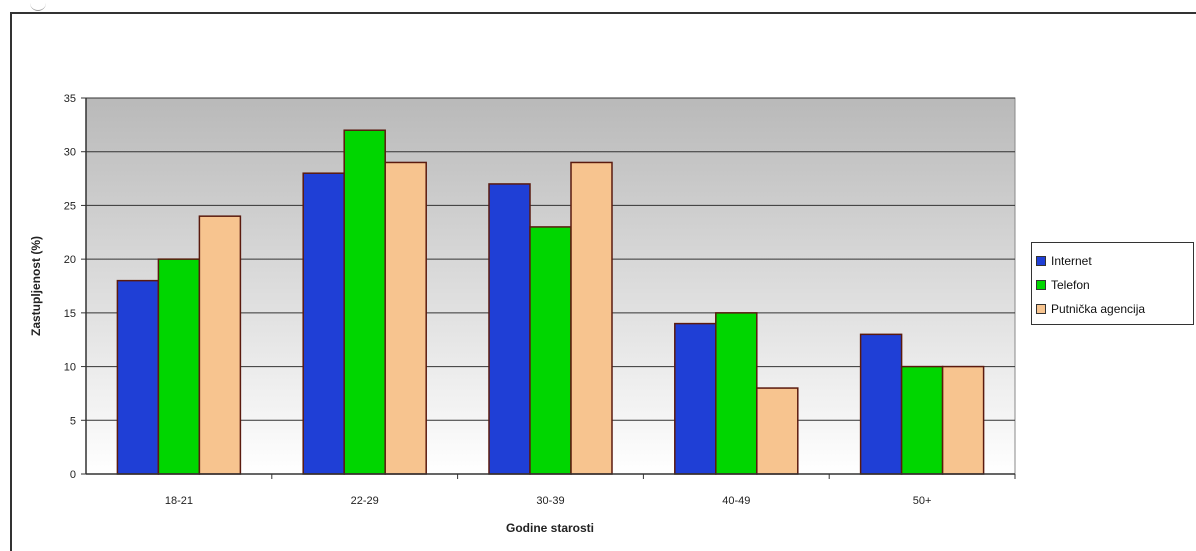 The width and height of the screenshot is (1196, 551). What do you see at coordinates (38, 5) in the screenshot?
I see `corner-mark` at bounding box center [38, 5].